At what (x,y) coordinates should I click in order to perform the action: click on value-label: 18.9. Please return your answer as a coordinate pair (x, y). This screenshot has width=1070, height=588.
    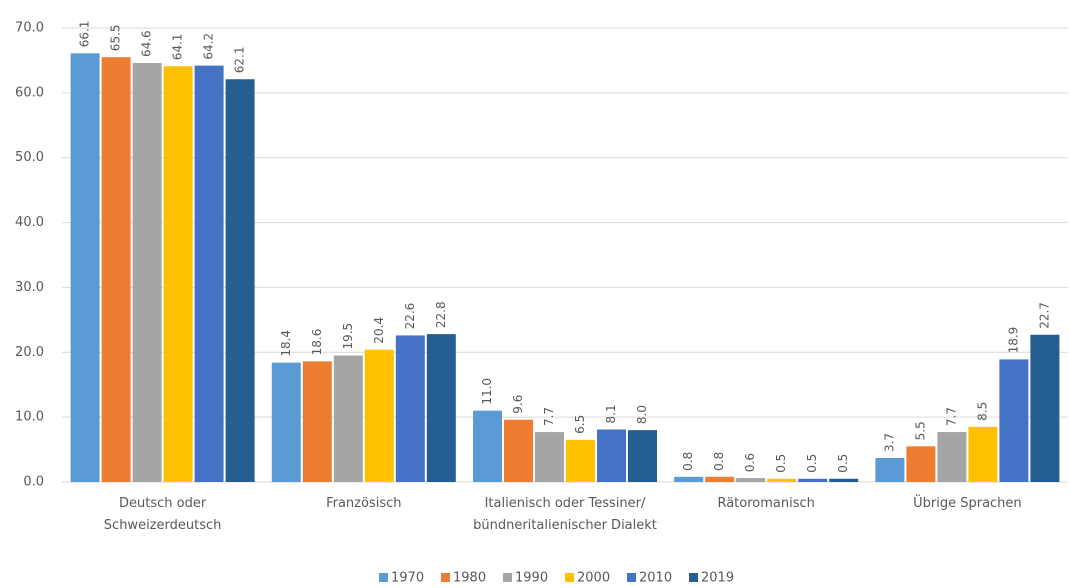
    Looking at the image, I should click on (1013, 340).